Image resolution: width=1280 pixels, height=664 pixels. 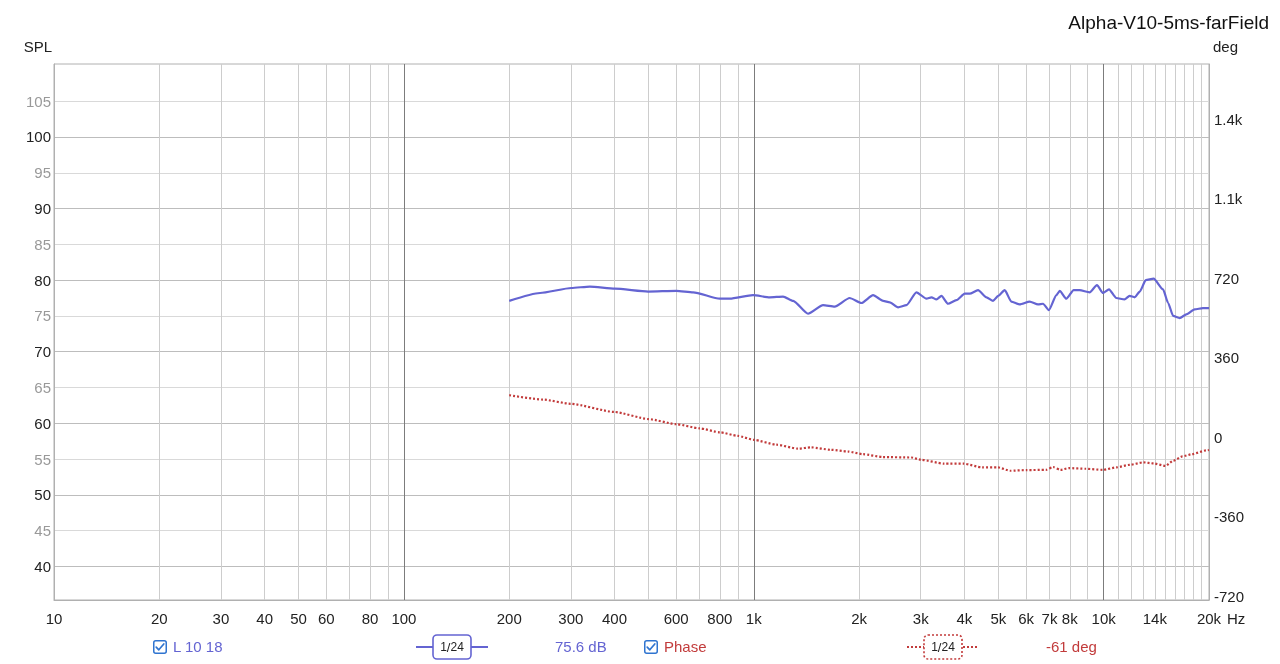 What do you see at coordinates (54, 618) in the screenshot?
I see `x-tick-label: 10` at bounding box center [54, 618].